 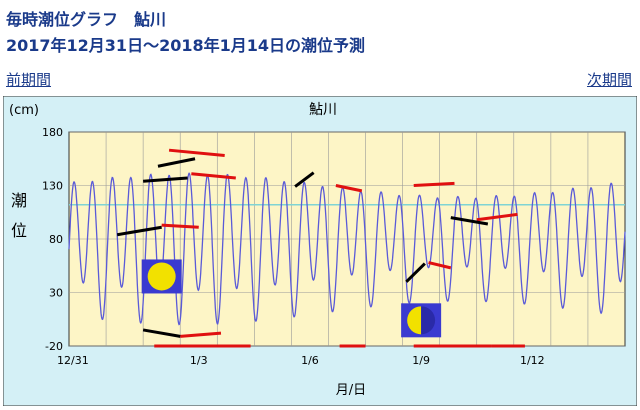 What do you see at coordinates (56, 293) in the screenshot?
I see `y-tick-label: 30` at bounding box center [56, 293].